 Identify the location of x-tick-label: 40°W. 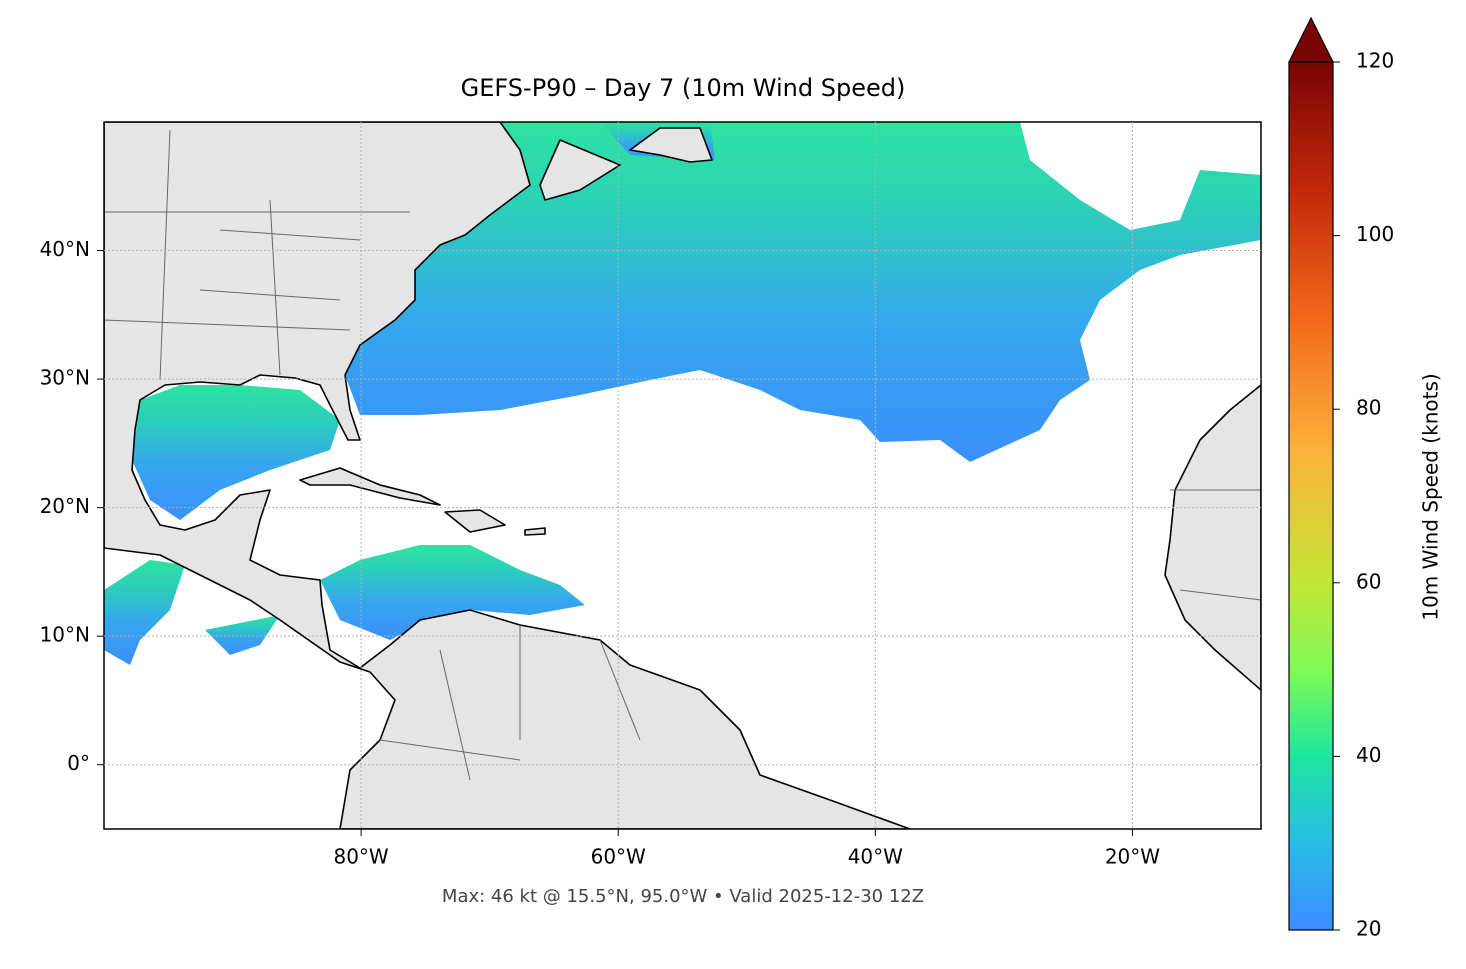
(875, 857).